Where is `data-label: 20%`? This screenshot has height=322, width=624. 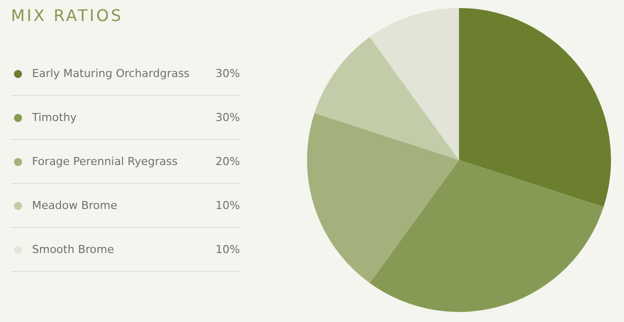
data-label: 20% is located at coordinates (228, 161).